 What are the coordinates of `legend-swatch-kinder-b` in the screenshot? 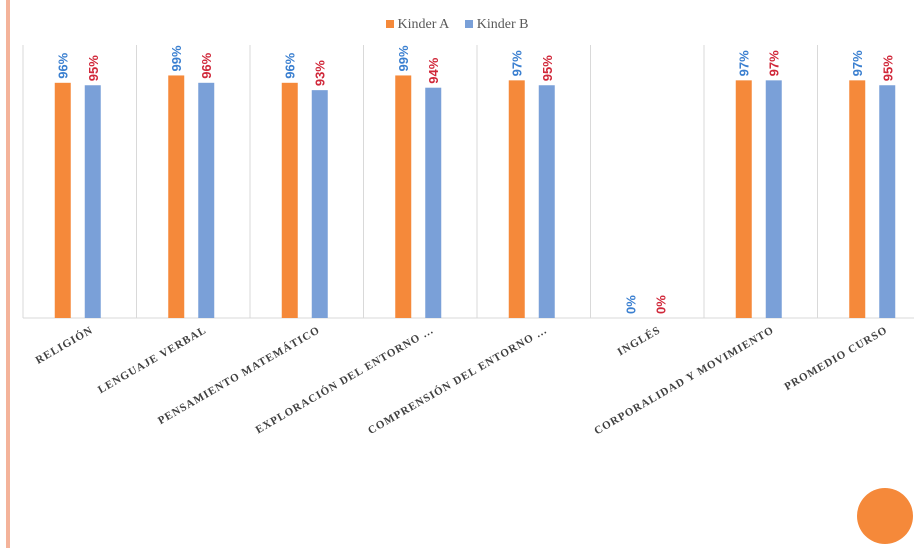 It's located at (468, 24).